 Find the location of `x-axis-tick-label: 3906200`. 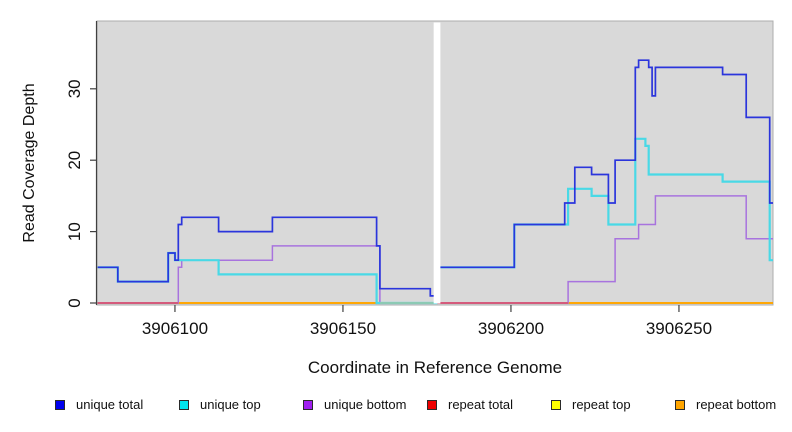

x-axis-tick-label: 3906200 is located at coordinates (511, 328).